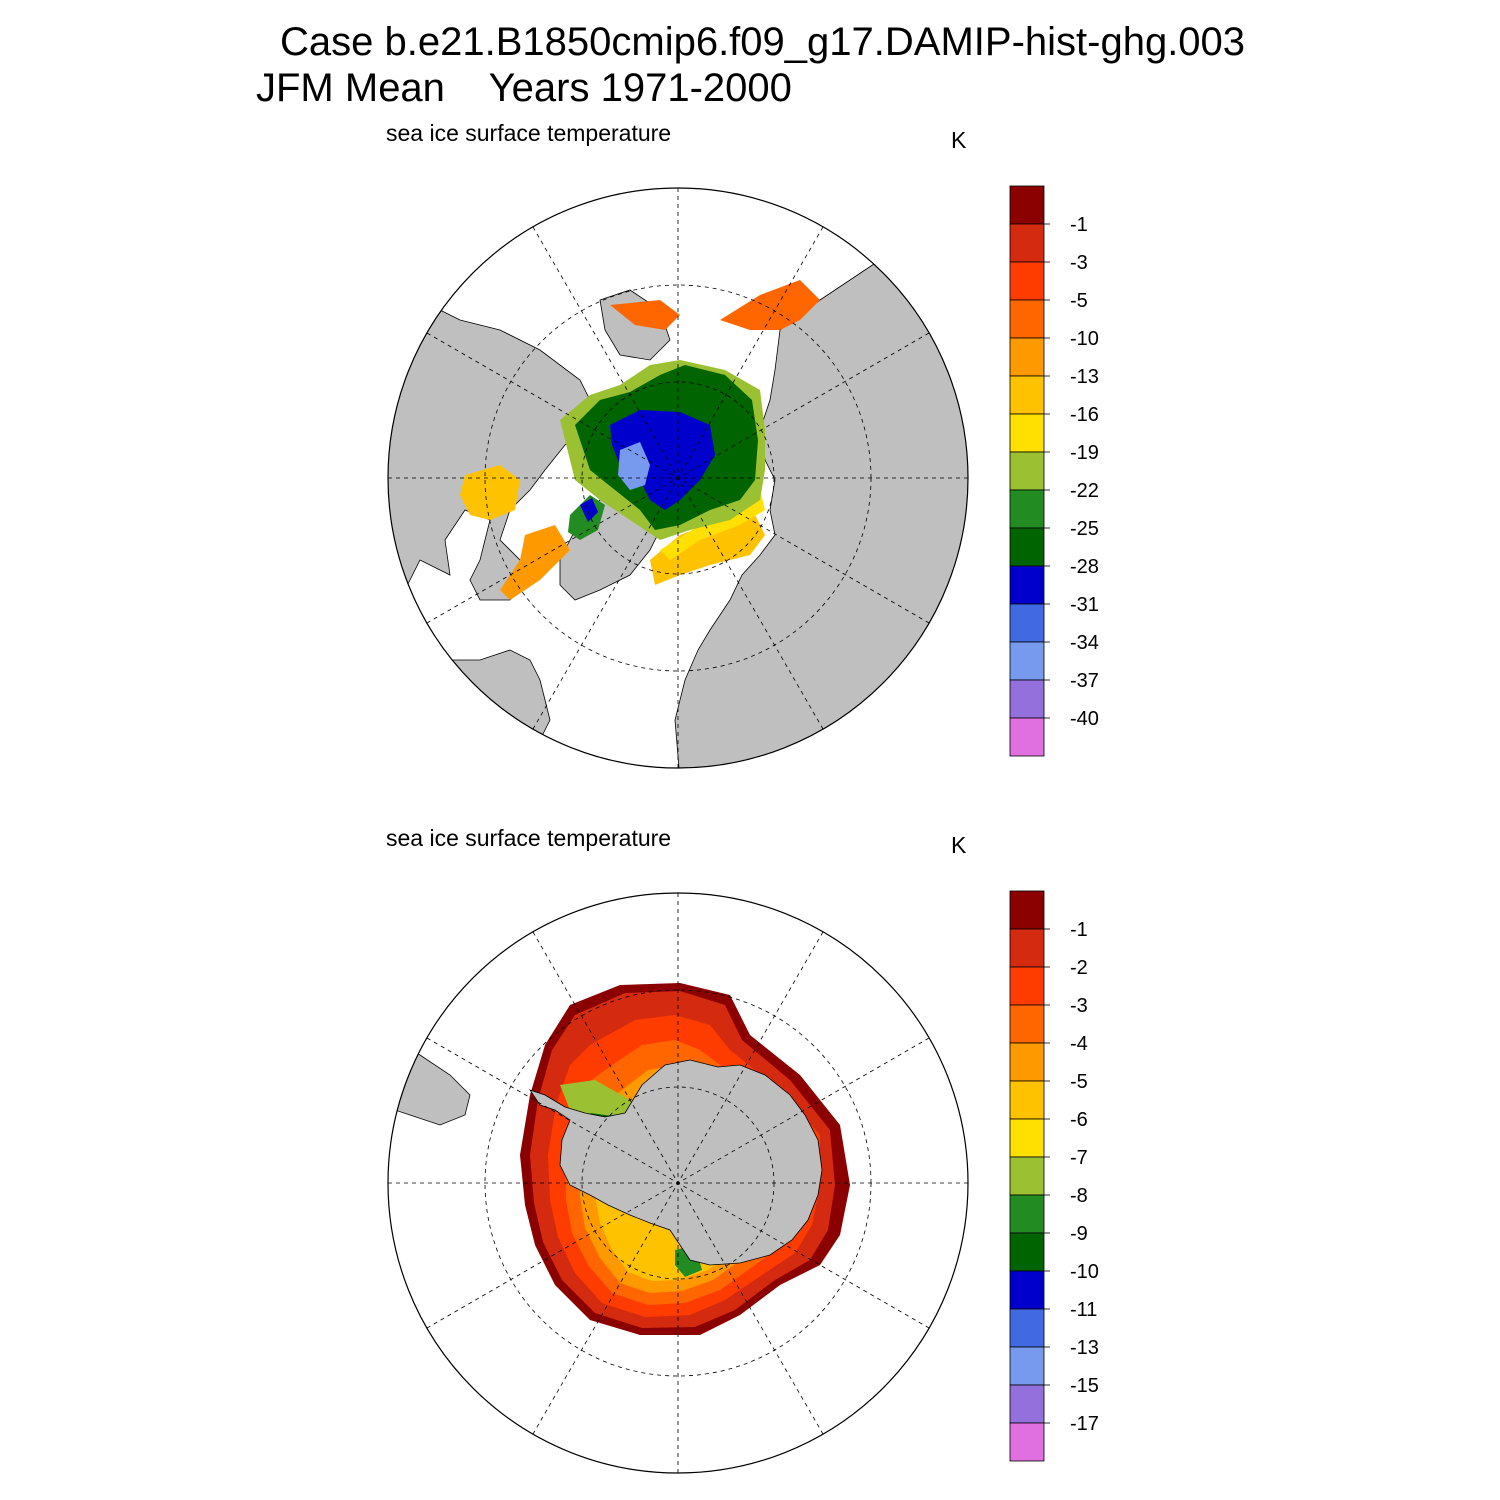  What do you see at coordinates (1079, 1158) in the screenshot?
I see `south-colorbar-label: -7` at bounding box center [1079, 1158].